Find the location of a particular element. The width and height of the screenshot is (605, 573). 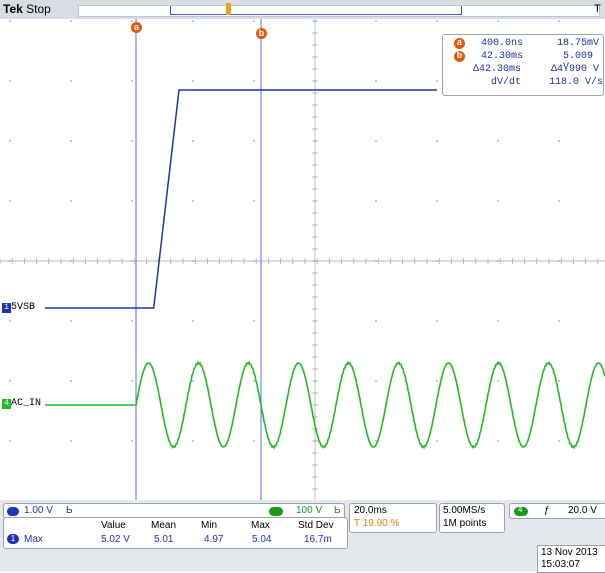

meas-value: 5.02 V is located at coordinates (115, 539).